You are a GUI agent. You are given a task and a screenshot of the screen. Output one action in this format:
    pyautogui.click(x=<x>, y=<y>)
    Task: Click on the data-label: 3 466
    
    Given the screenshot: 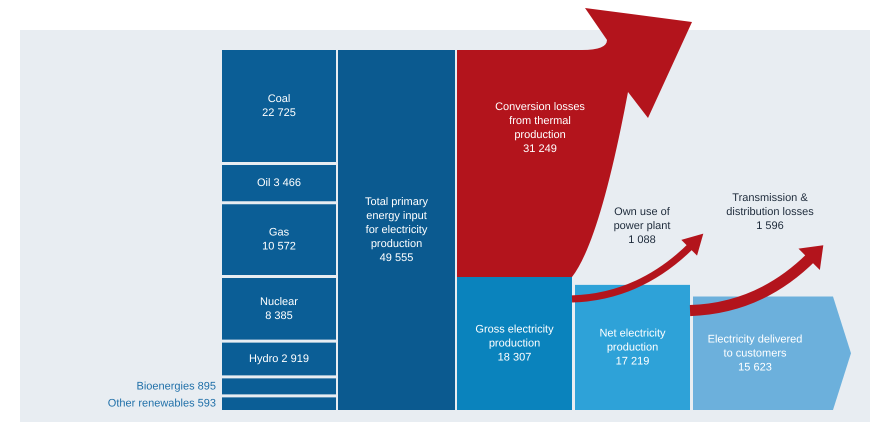 What is the action you would take?
    pyautogui.click(x=287, y=183)
    